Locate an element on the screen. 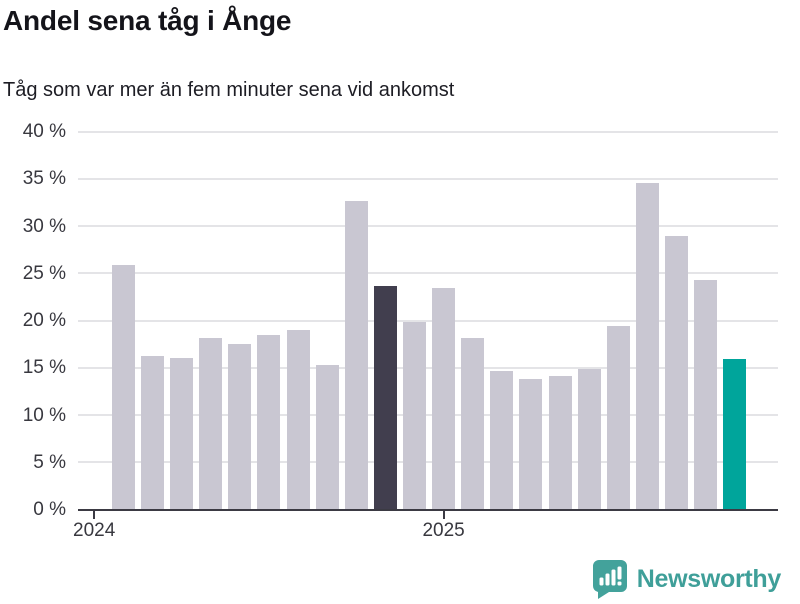  y-axis-label: 25 % is located at coordinates (44, 273).